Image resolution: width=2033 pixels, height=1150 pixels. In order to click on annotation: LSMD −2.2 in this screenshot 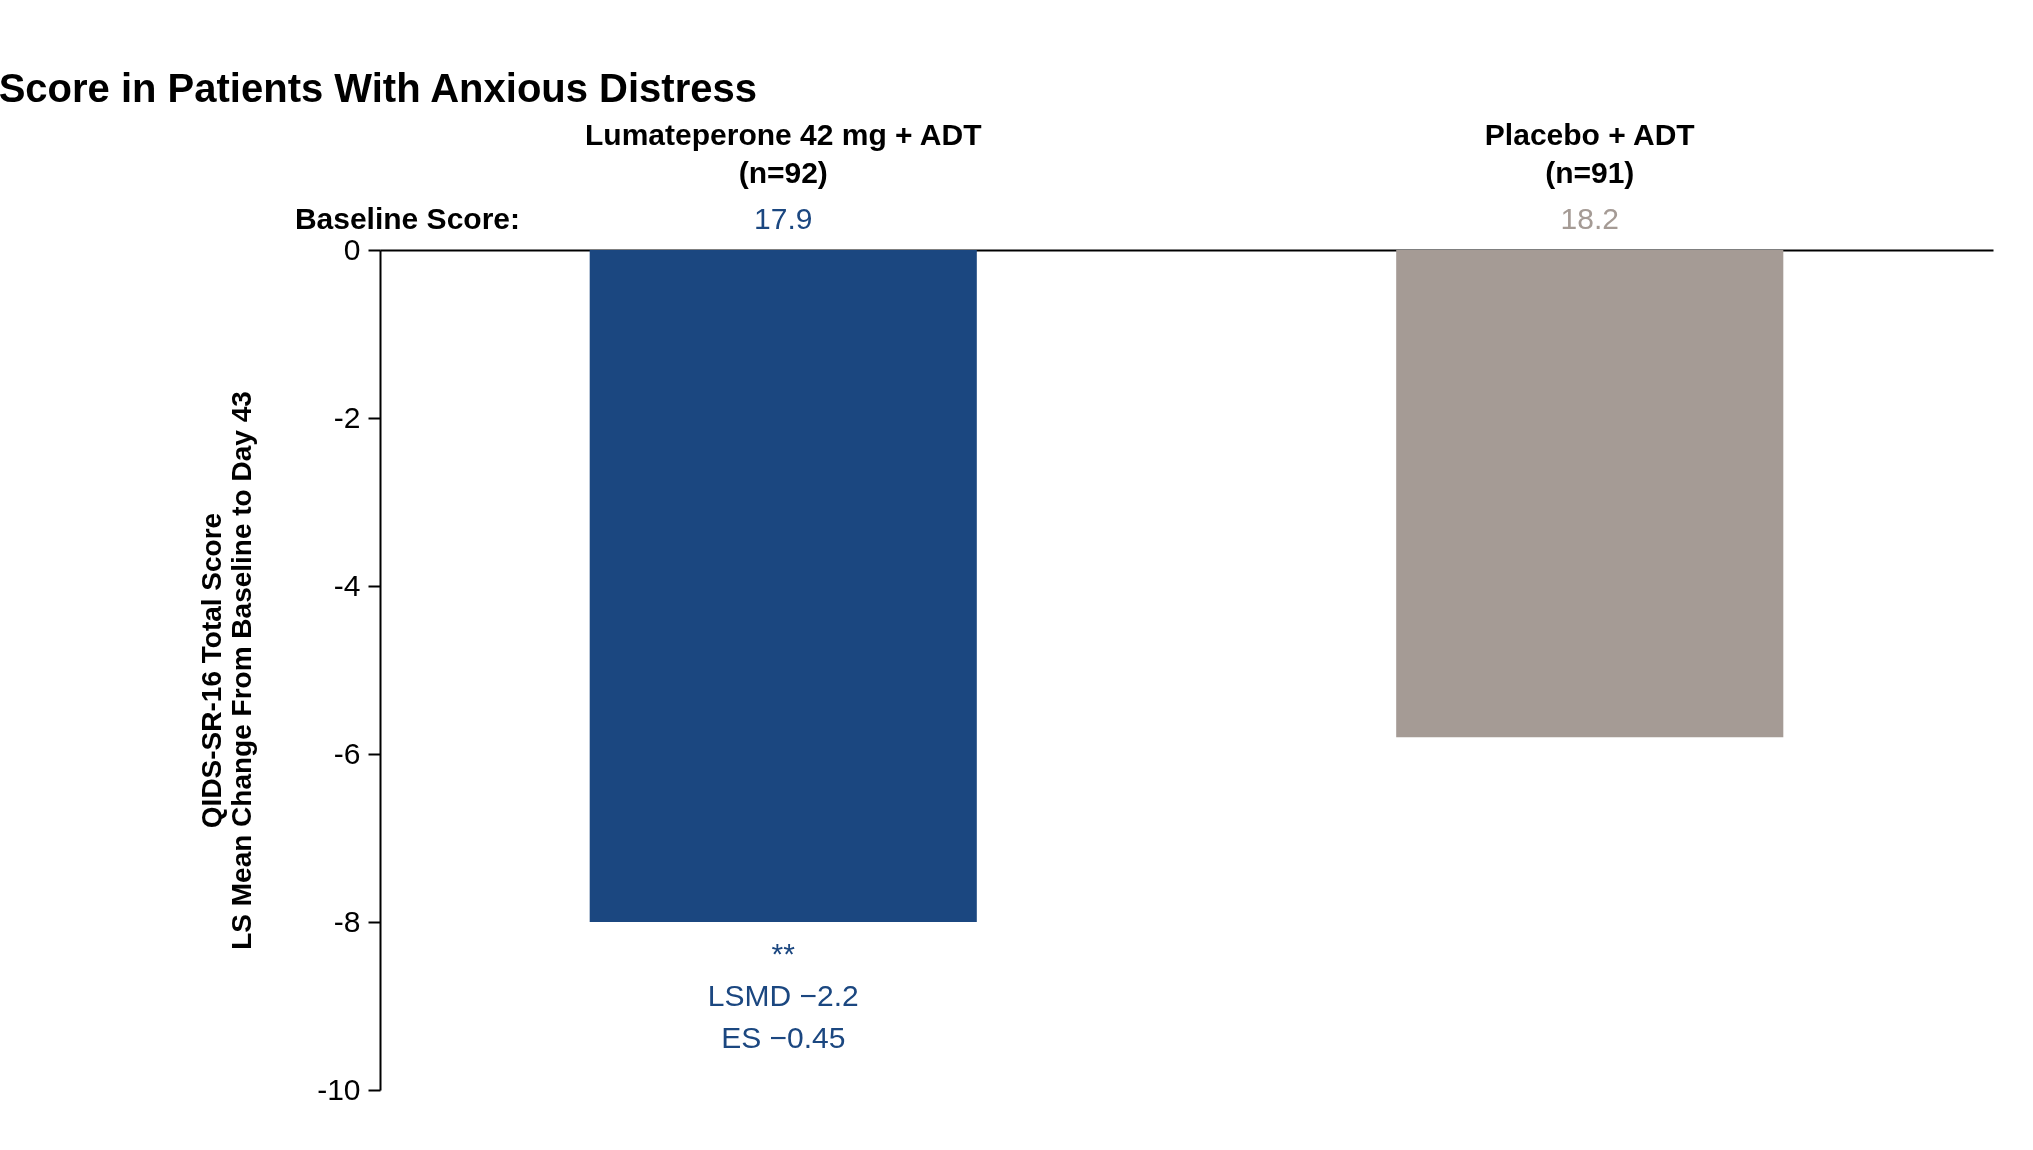, I will do `click(783, 995)`.